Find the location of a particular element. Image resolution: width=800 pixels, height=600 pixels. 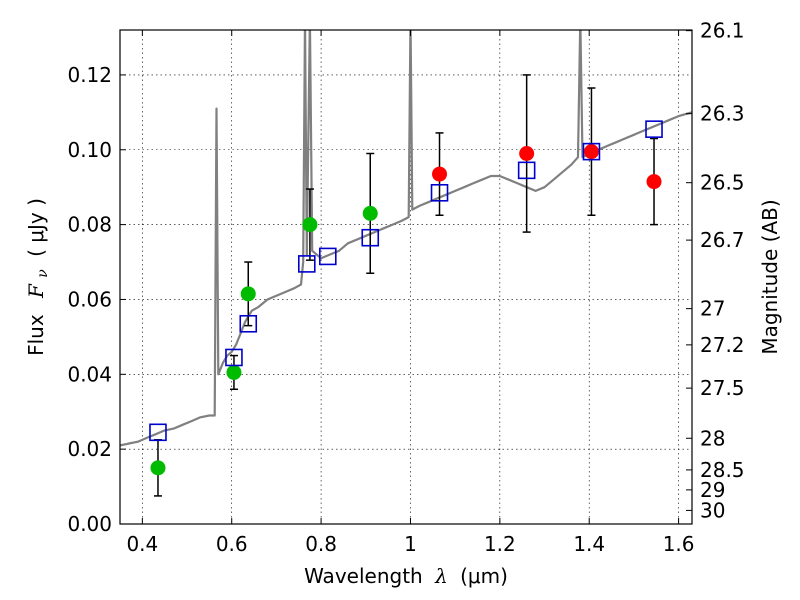

x-tick-label: 0.6 is located at coordinates (232, 544).